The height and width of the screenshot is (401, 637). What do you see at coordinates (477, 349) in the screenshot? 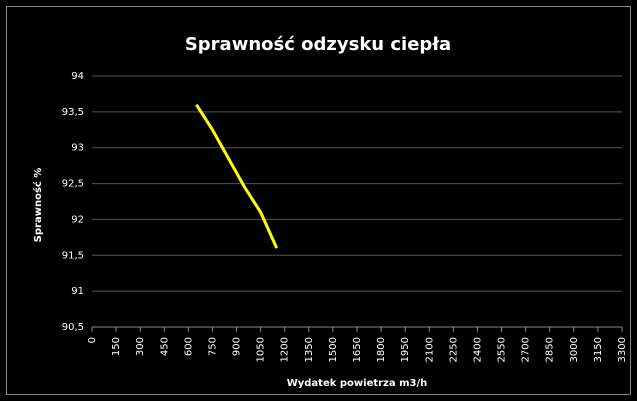
I see `x-tick-label: 2400` at bounding box center [477, 349].